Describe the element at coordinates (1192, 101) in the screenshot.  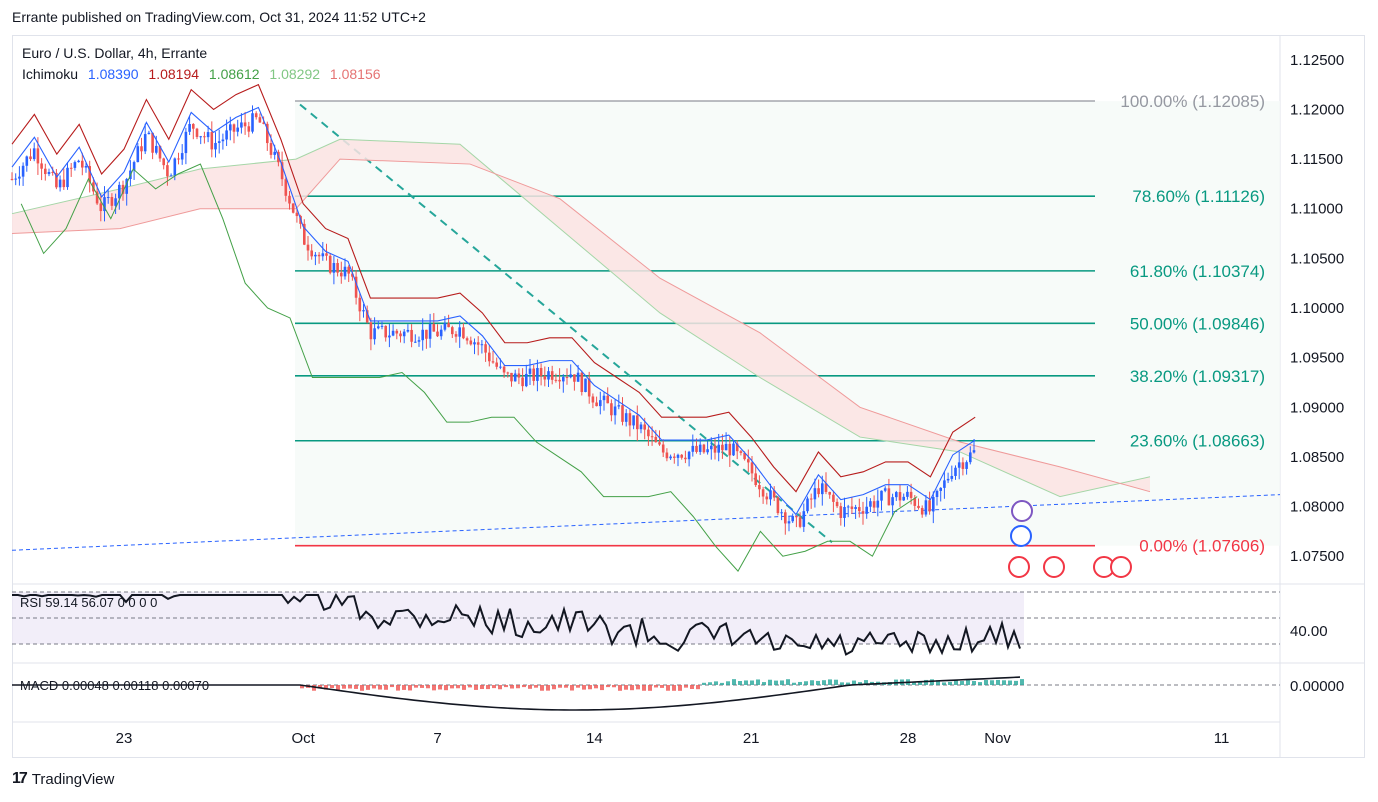
I see `fib-level-label: 100.00% (1.12085)` at that location.